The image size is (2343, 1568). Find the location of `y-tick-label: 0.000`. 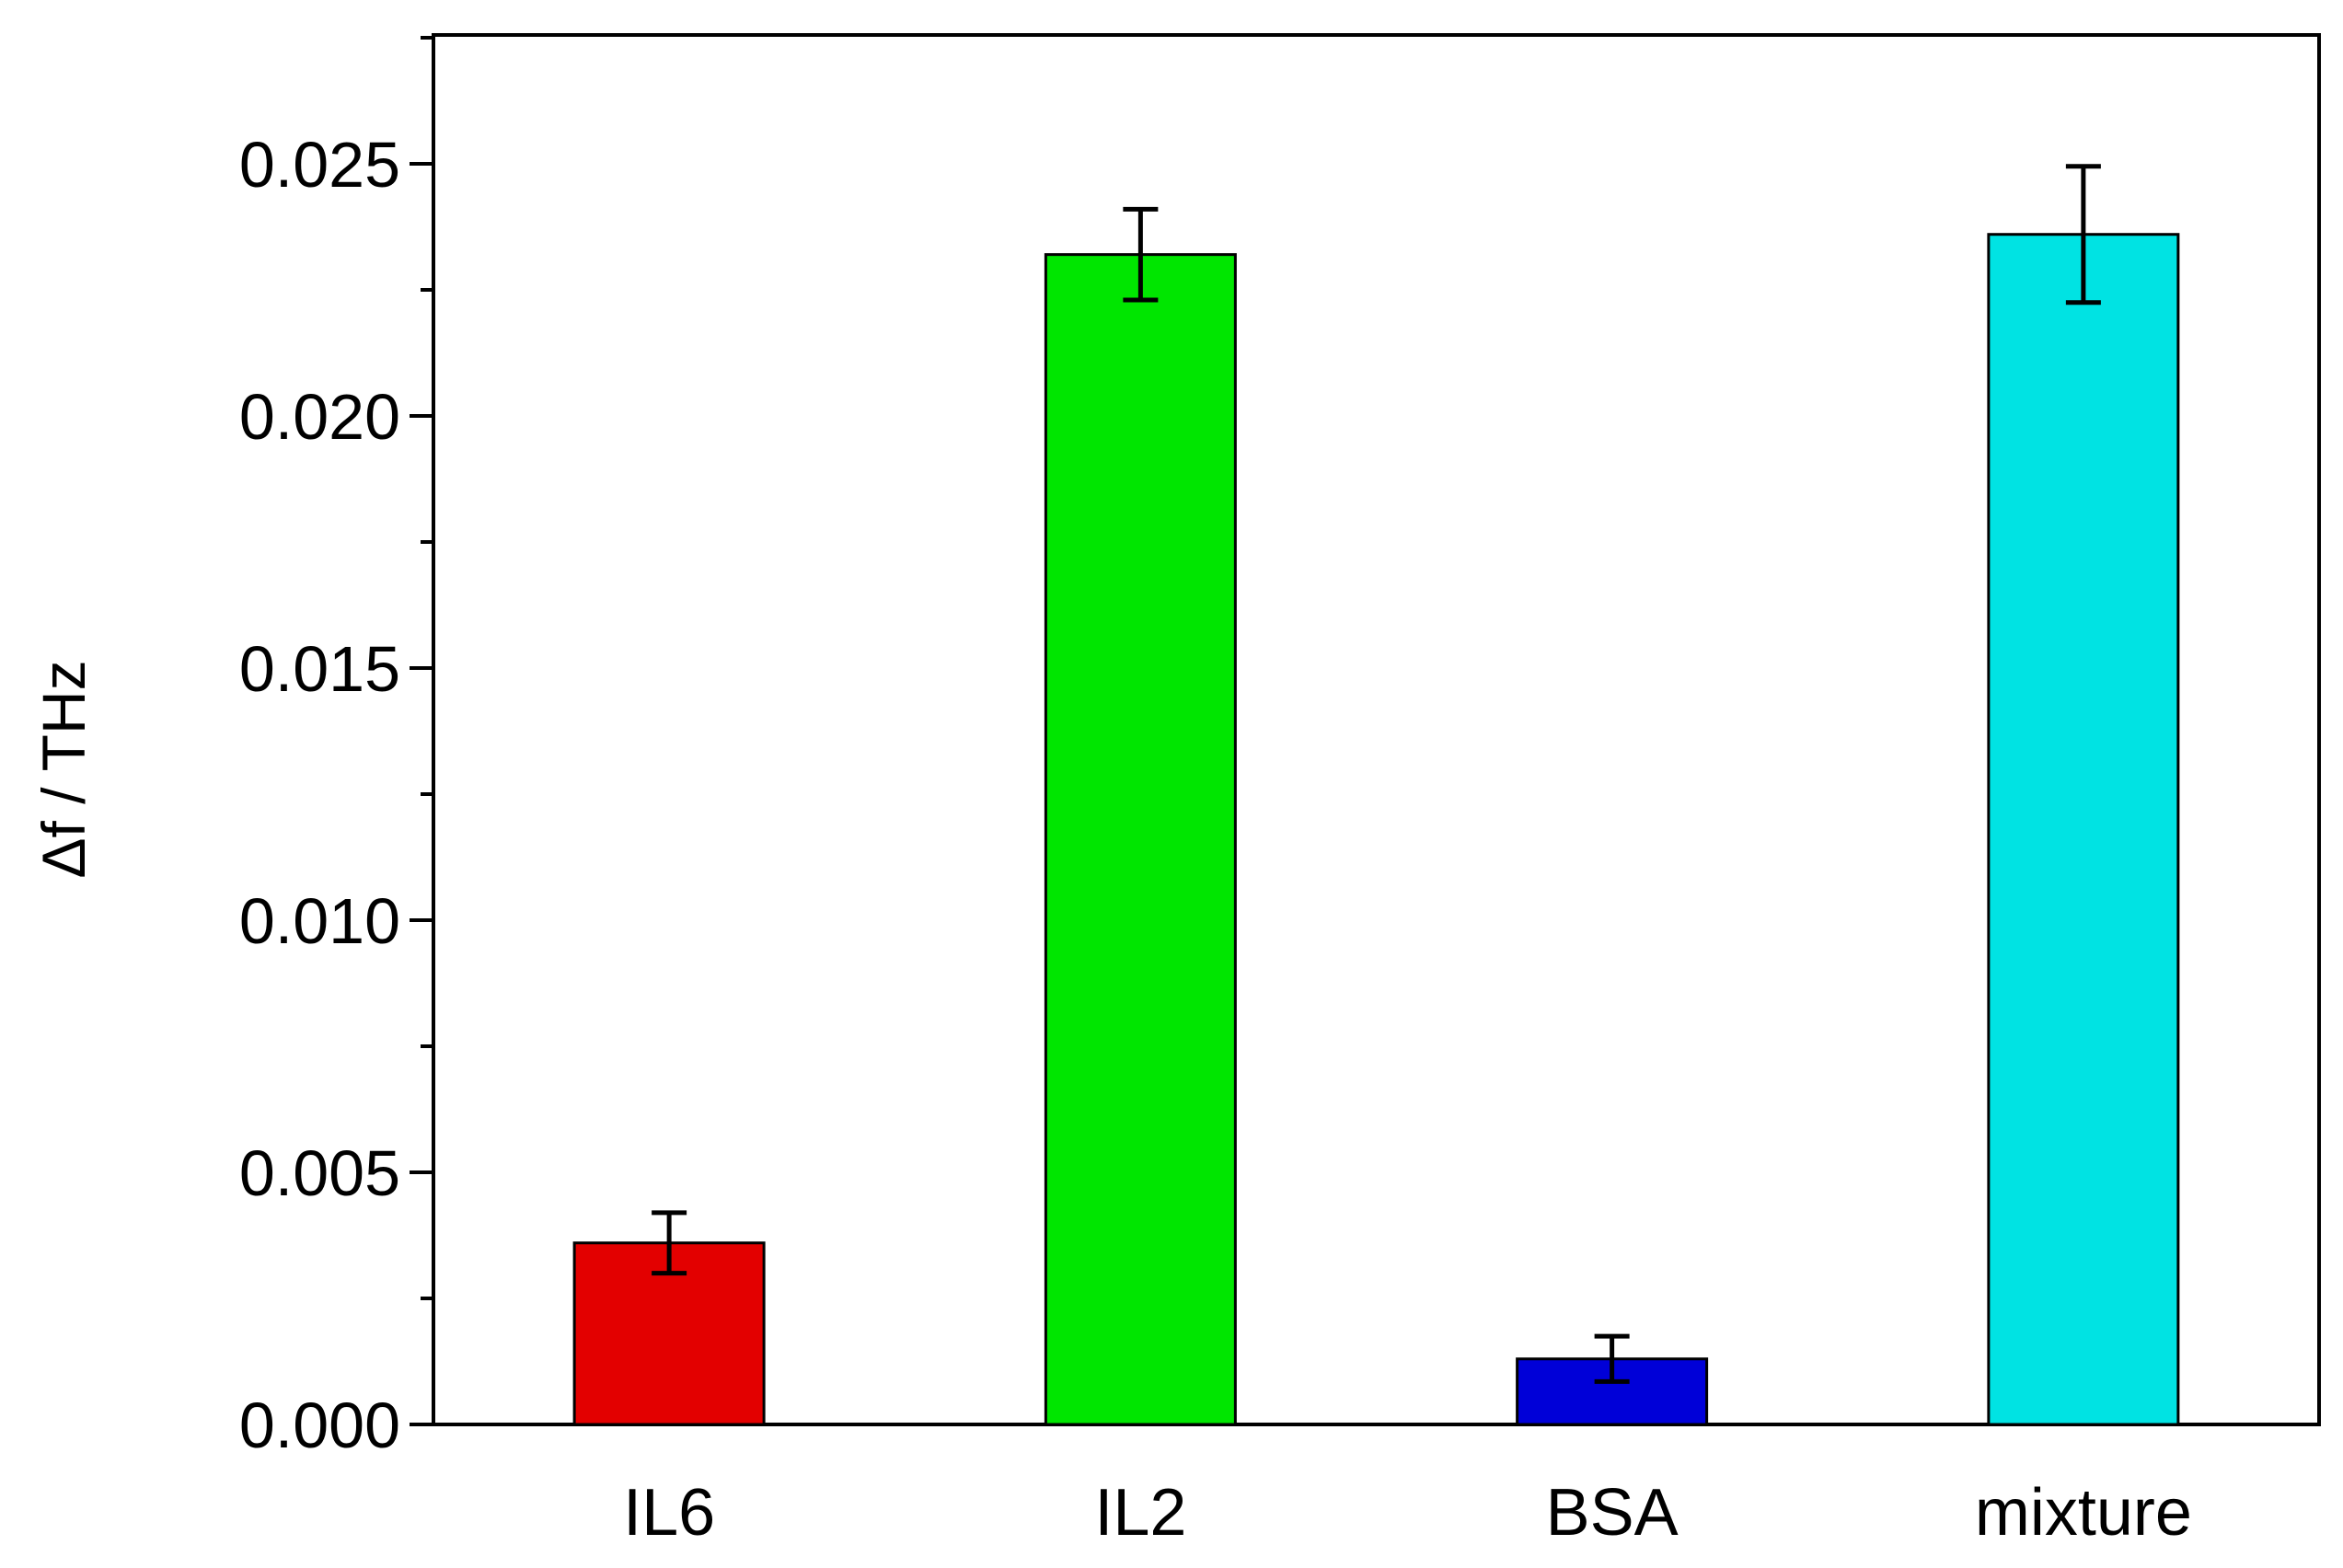

y-tick-label: 0.000 is located at coordinates (319, 1425).